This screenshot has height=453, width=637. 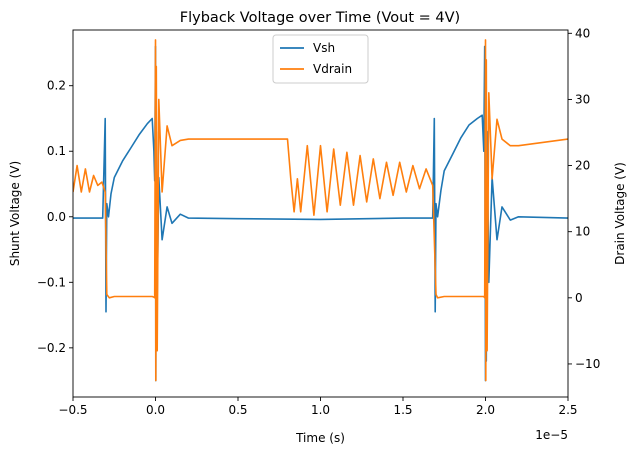 I want to click on left-y-tick-label: 0.2, so click(x=56, y=86).